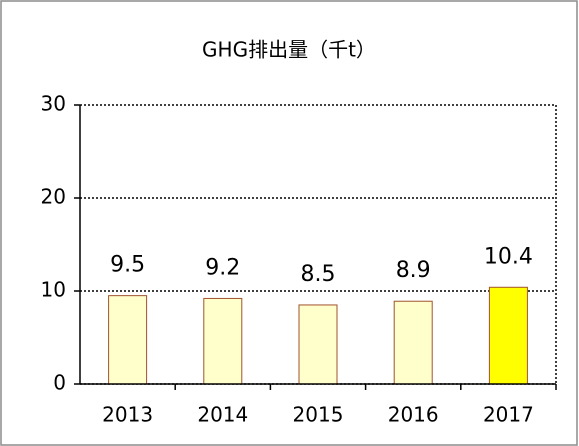  I want to click on data-label: 9.5, so click(127, 265).